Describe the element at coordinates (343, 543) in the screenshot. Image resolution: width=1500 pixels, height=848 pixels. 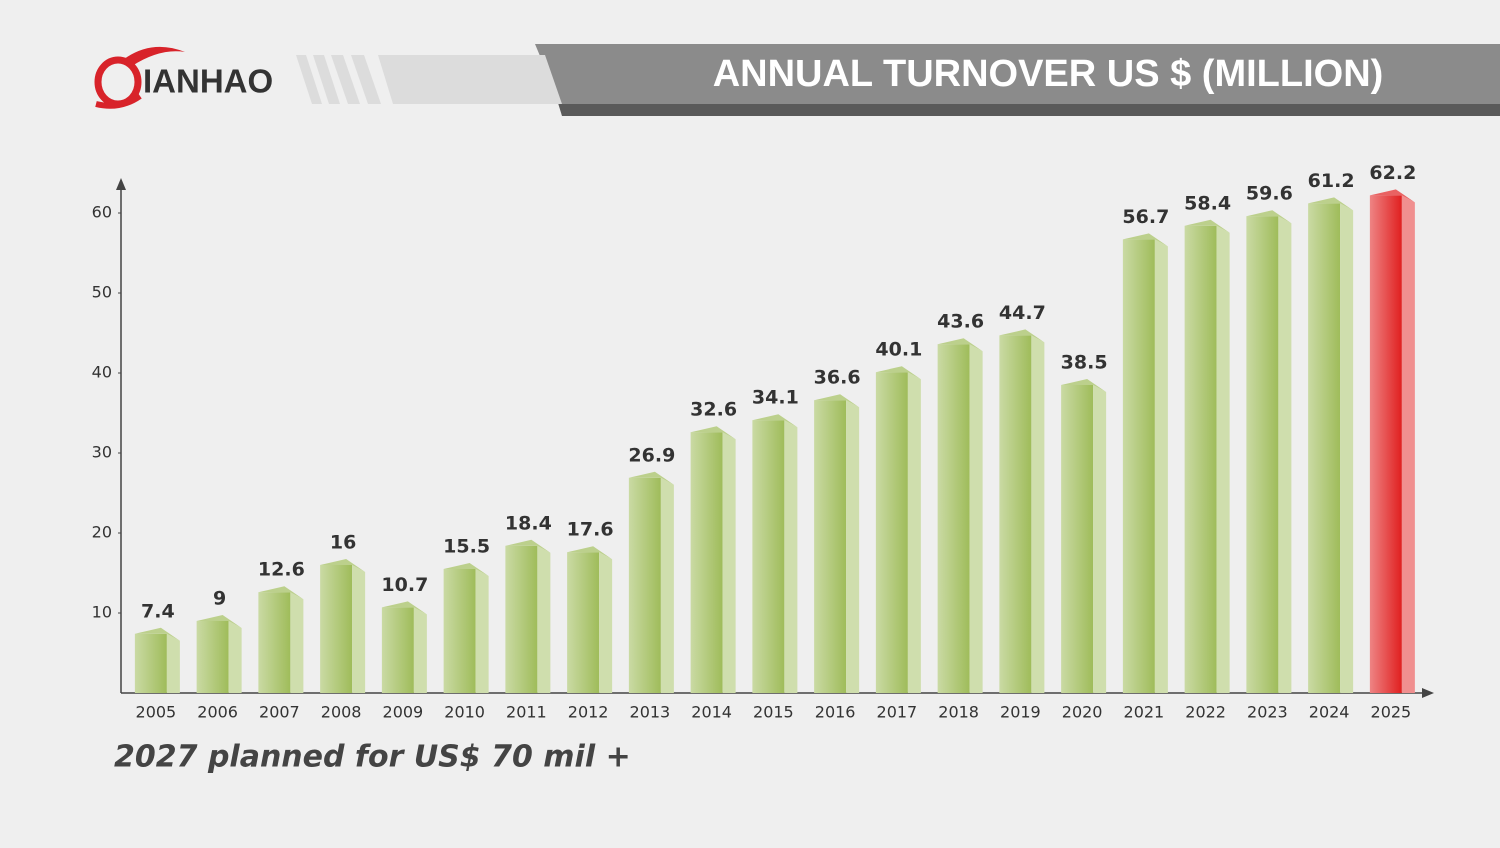
I see `value-label: 16` at that location.